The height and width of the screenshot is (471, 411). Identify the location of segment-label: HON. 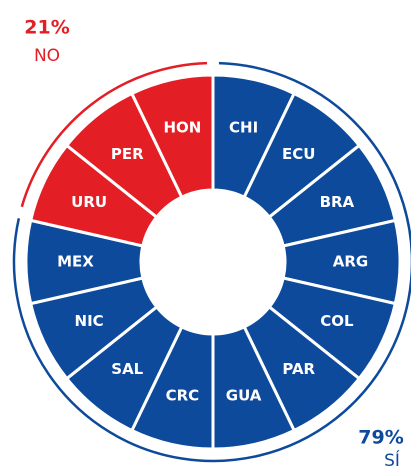
(182, 127).